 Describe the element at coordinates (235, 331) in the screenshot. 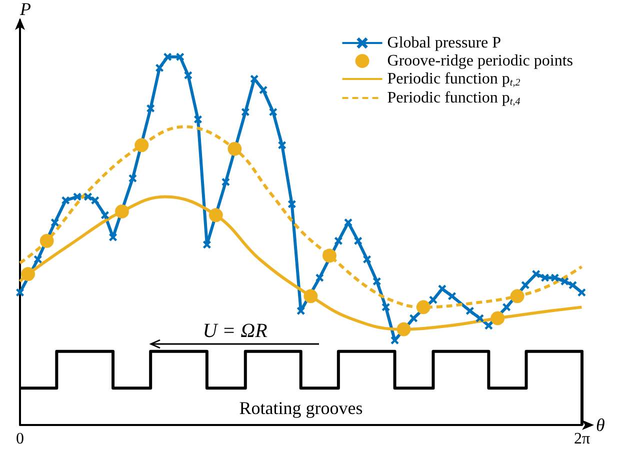

I see `annotation: U = ΩR` at that location.